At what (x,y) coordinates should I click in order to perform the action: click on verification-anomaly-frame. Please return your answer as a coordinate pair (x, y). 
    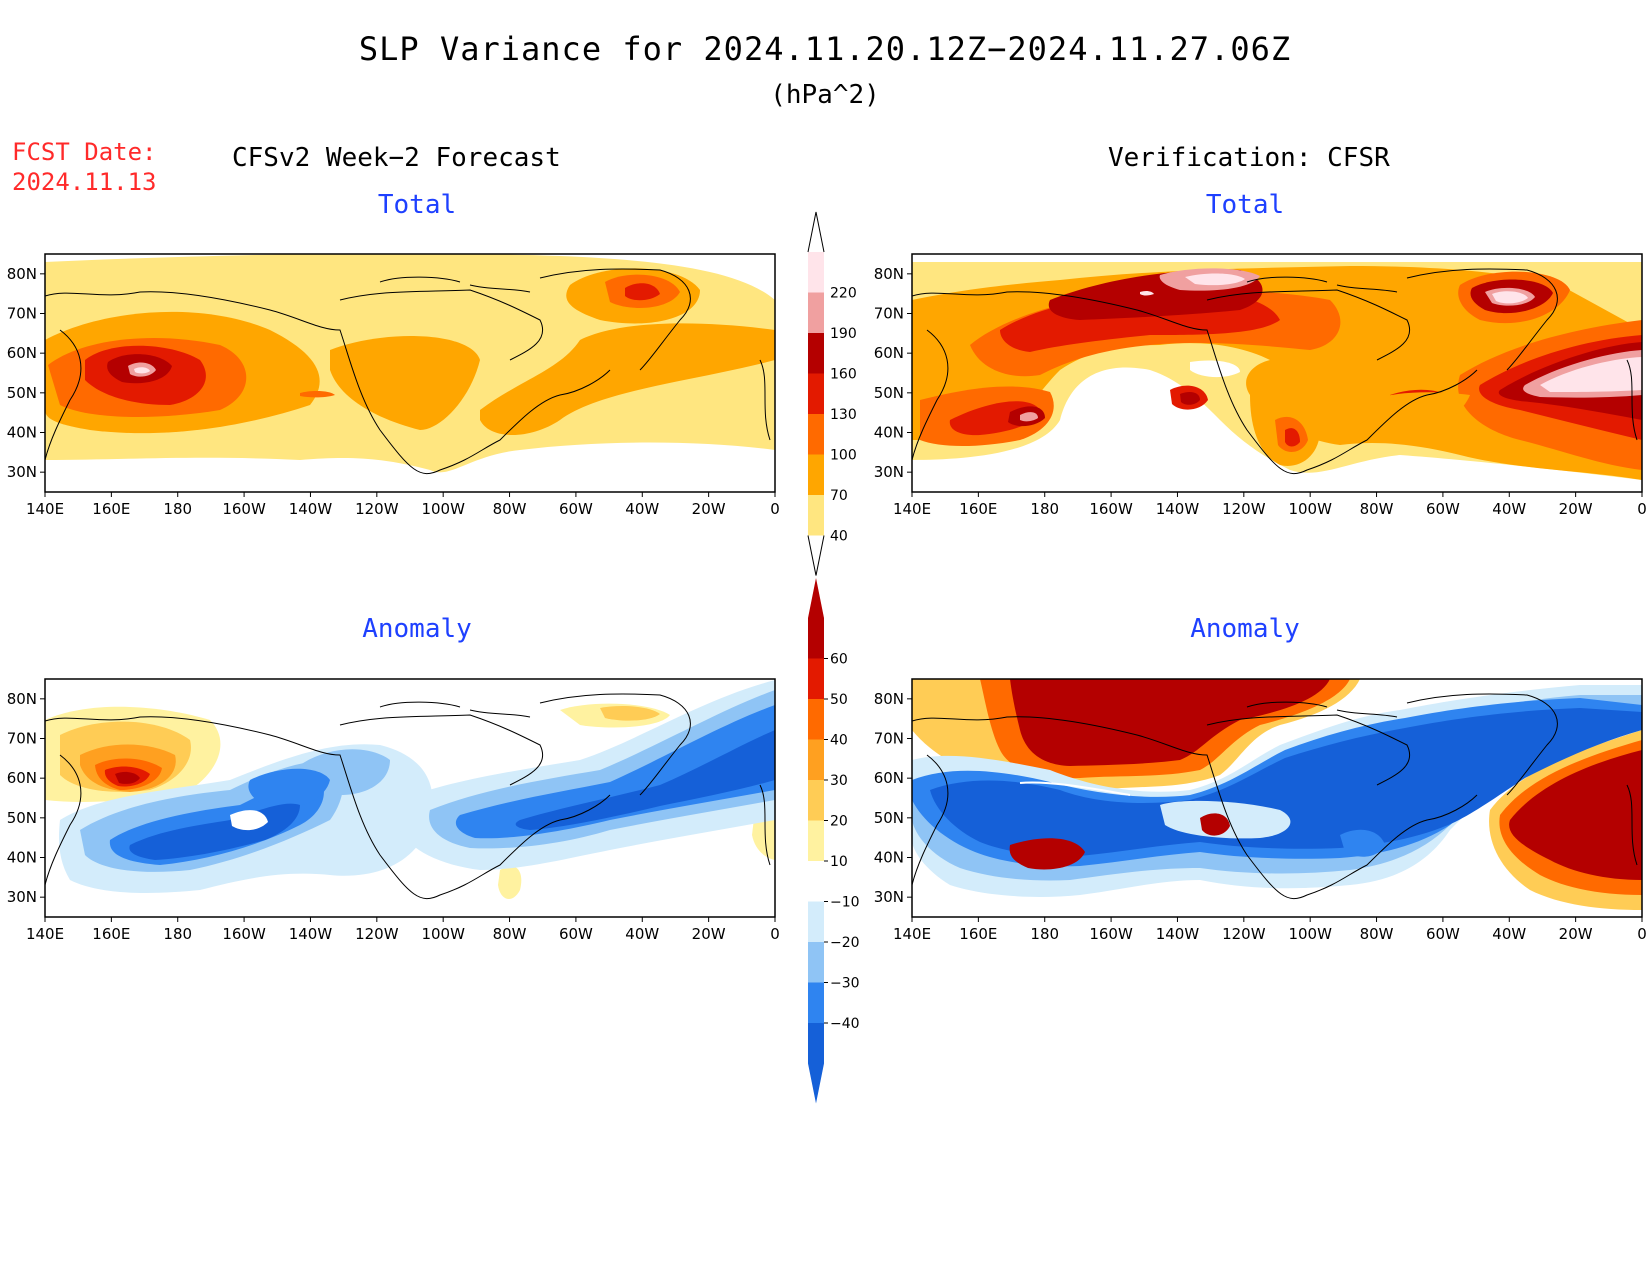
    Looking at the image, I should click on (1277, 798).